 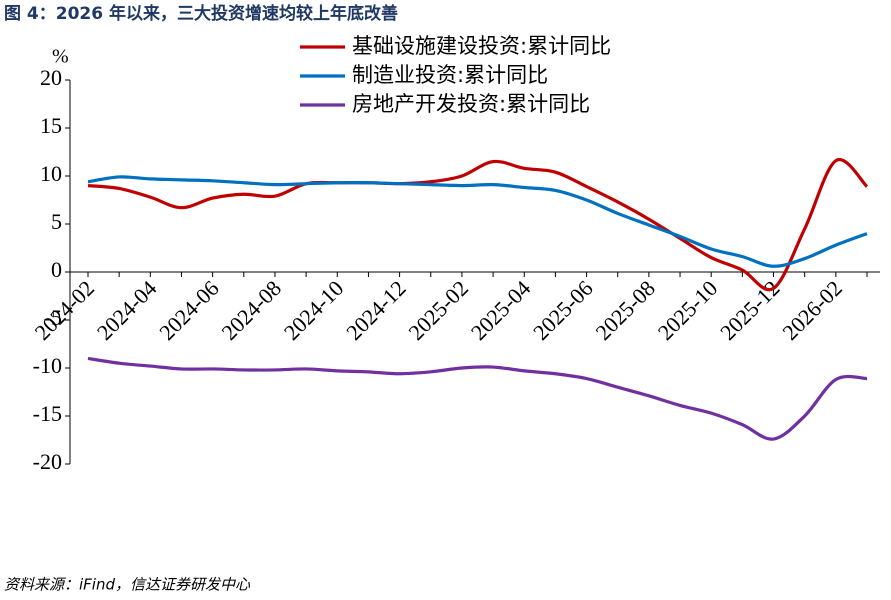 I want to click on x-tick-label: 2024-06, so click(x=189, y=310).